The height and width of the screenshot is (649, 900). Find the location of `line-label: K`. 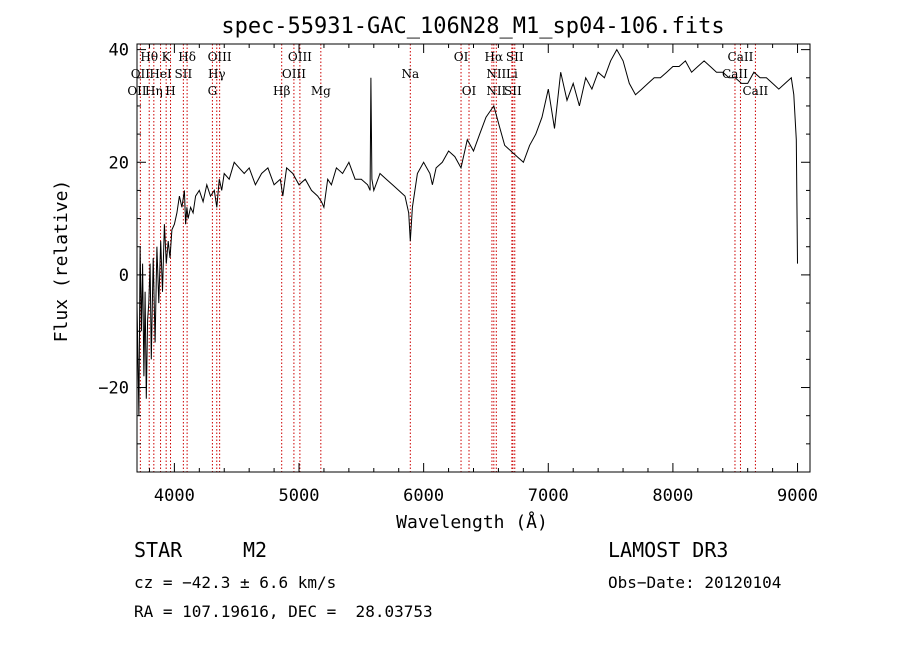

line-label: K is located at coordinates (167, 57).